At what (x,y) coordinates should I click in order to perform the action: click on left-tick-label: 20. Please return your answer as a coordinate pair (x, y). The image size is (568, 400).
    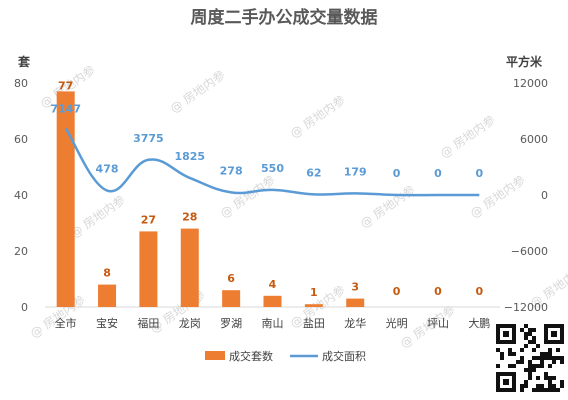
    Looking at the image, I should click on (21, 251).